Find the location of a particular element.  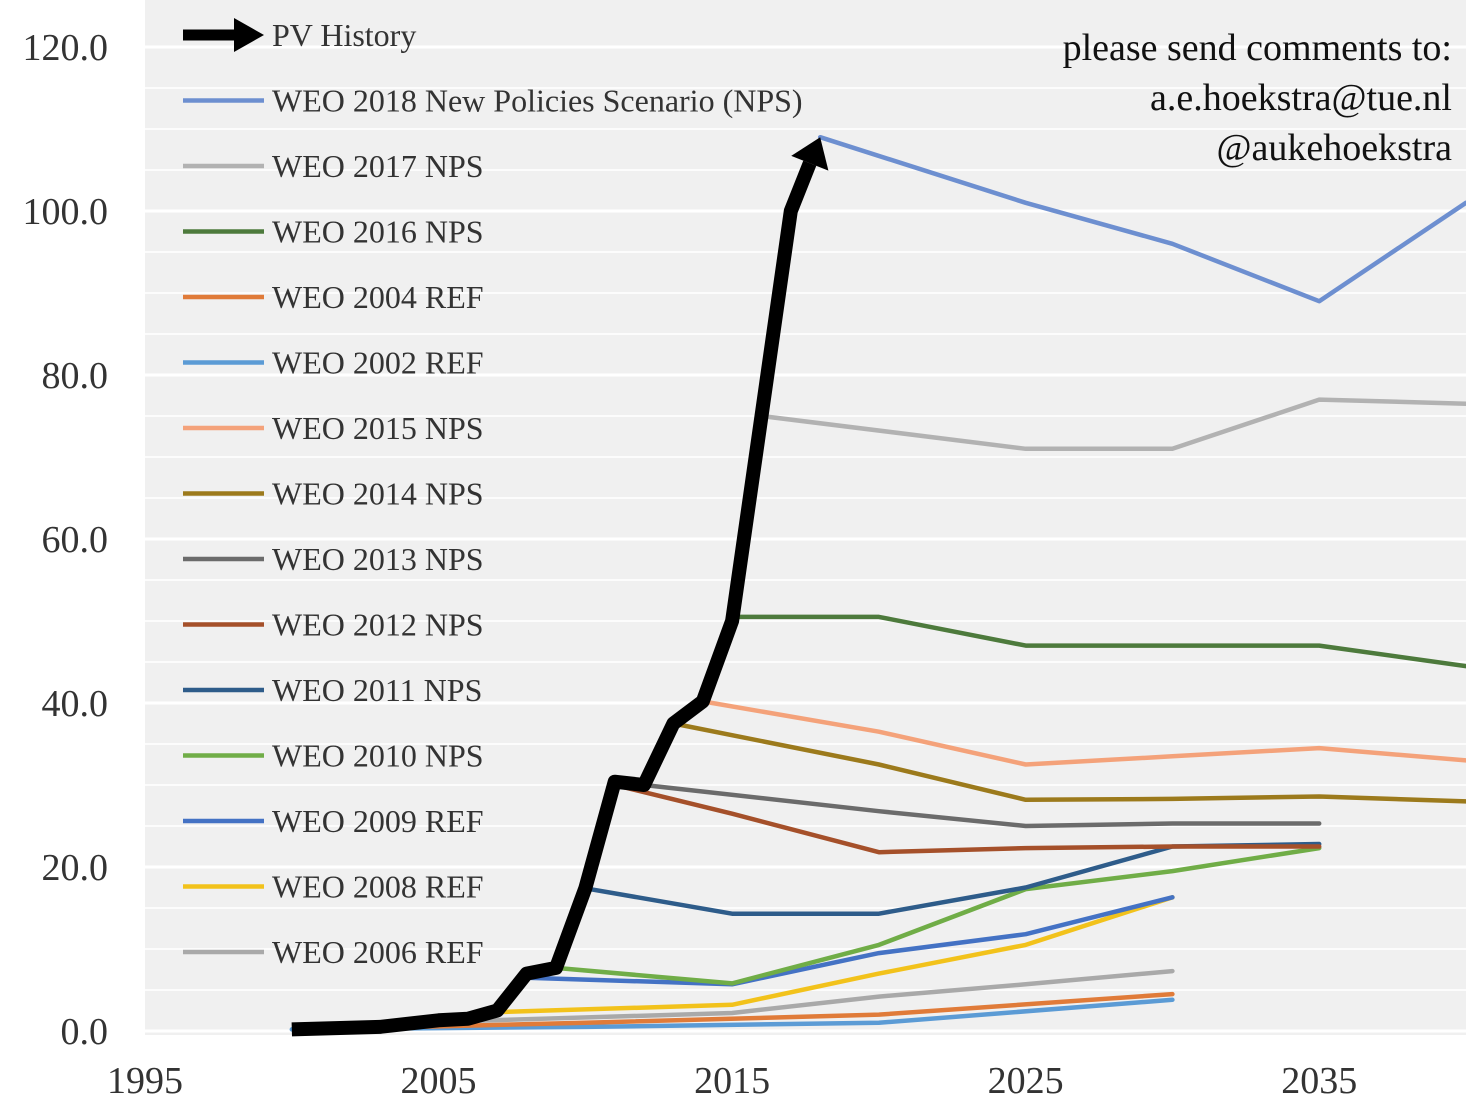

series-line-weo-2012-nps is located at coordinates (967, 818).